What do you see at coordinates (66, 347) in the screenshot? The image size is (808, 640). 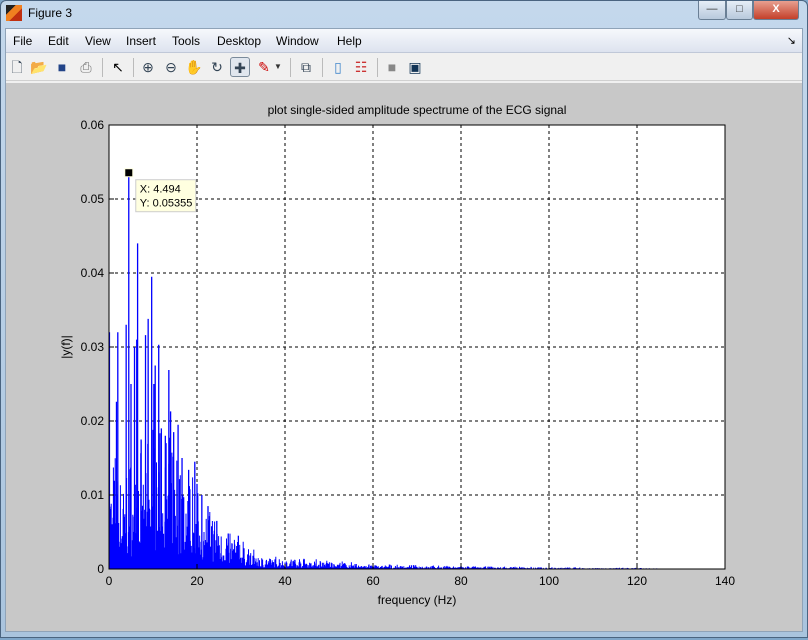 I see `y-axis-label: |y(f)|` at bounding box center [66, 347].